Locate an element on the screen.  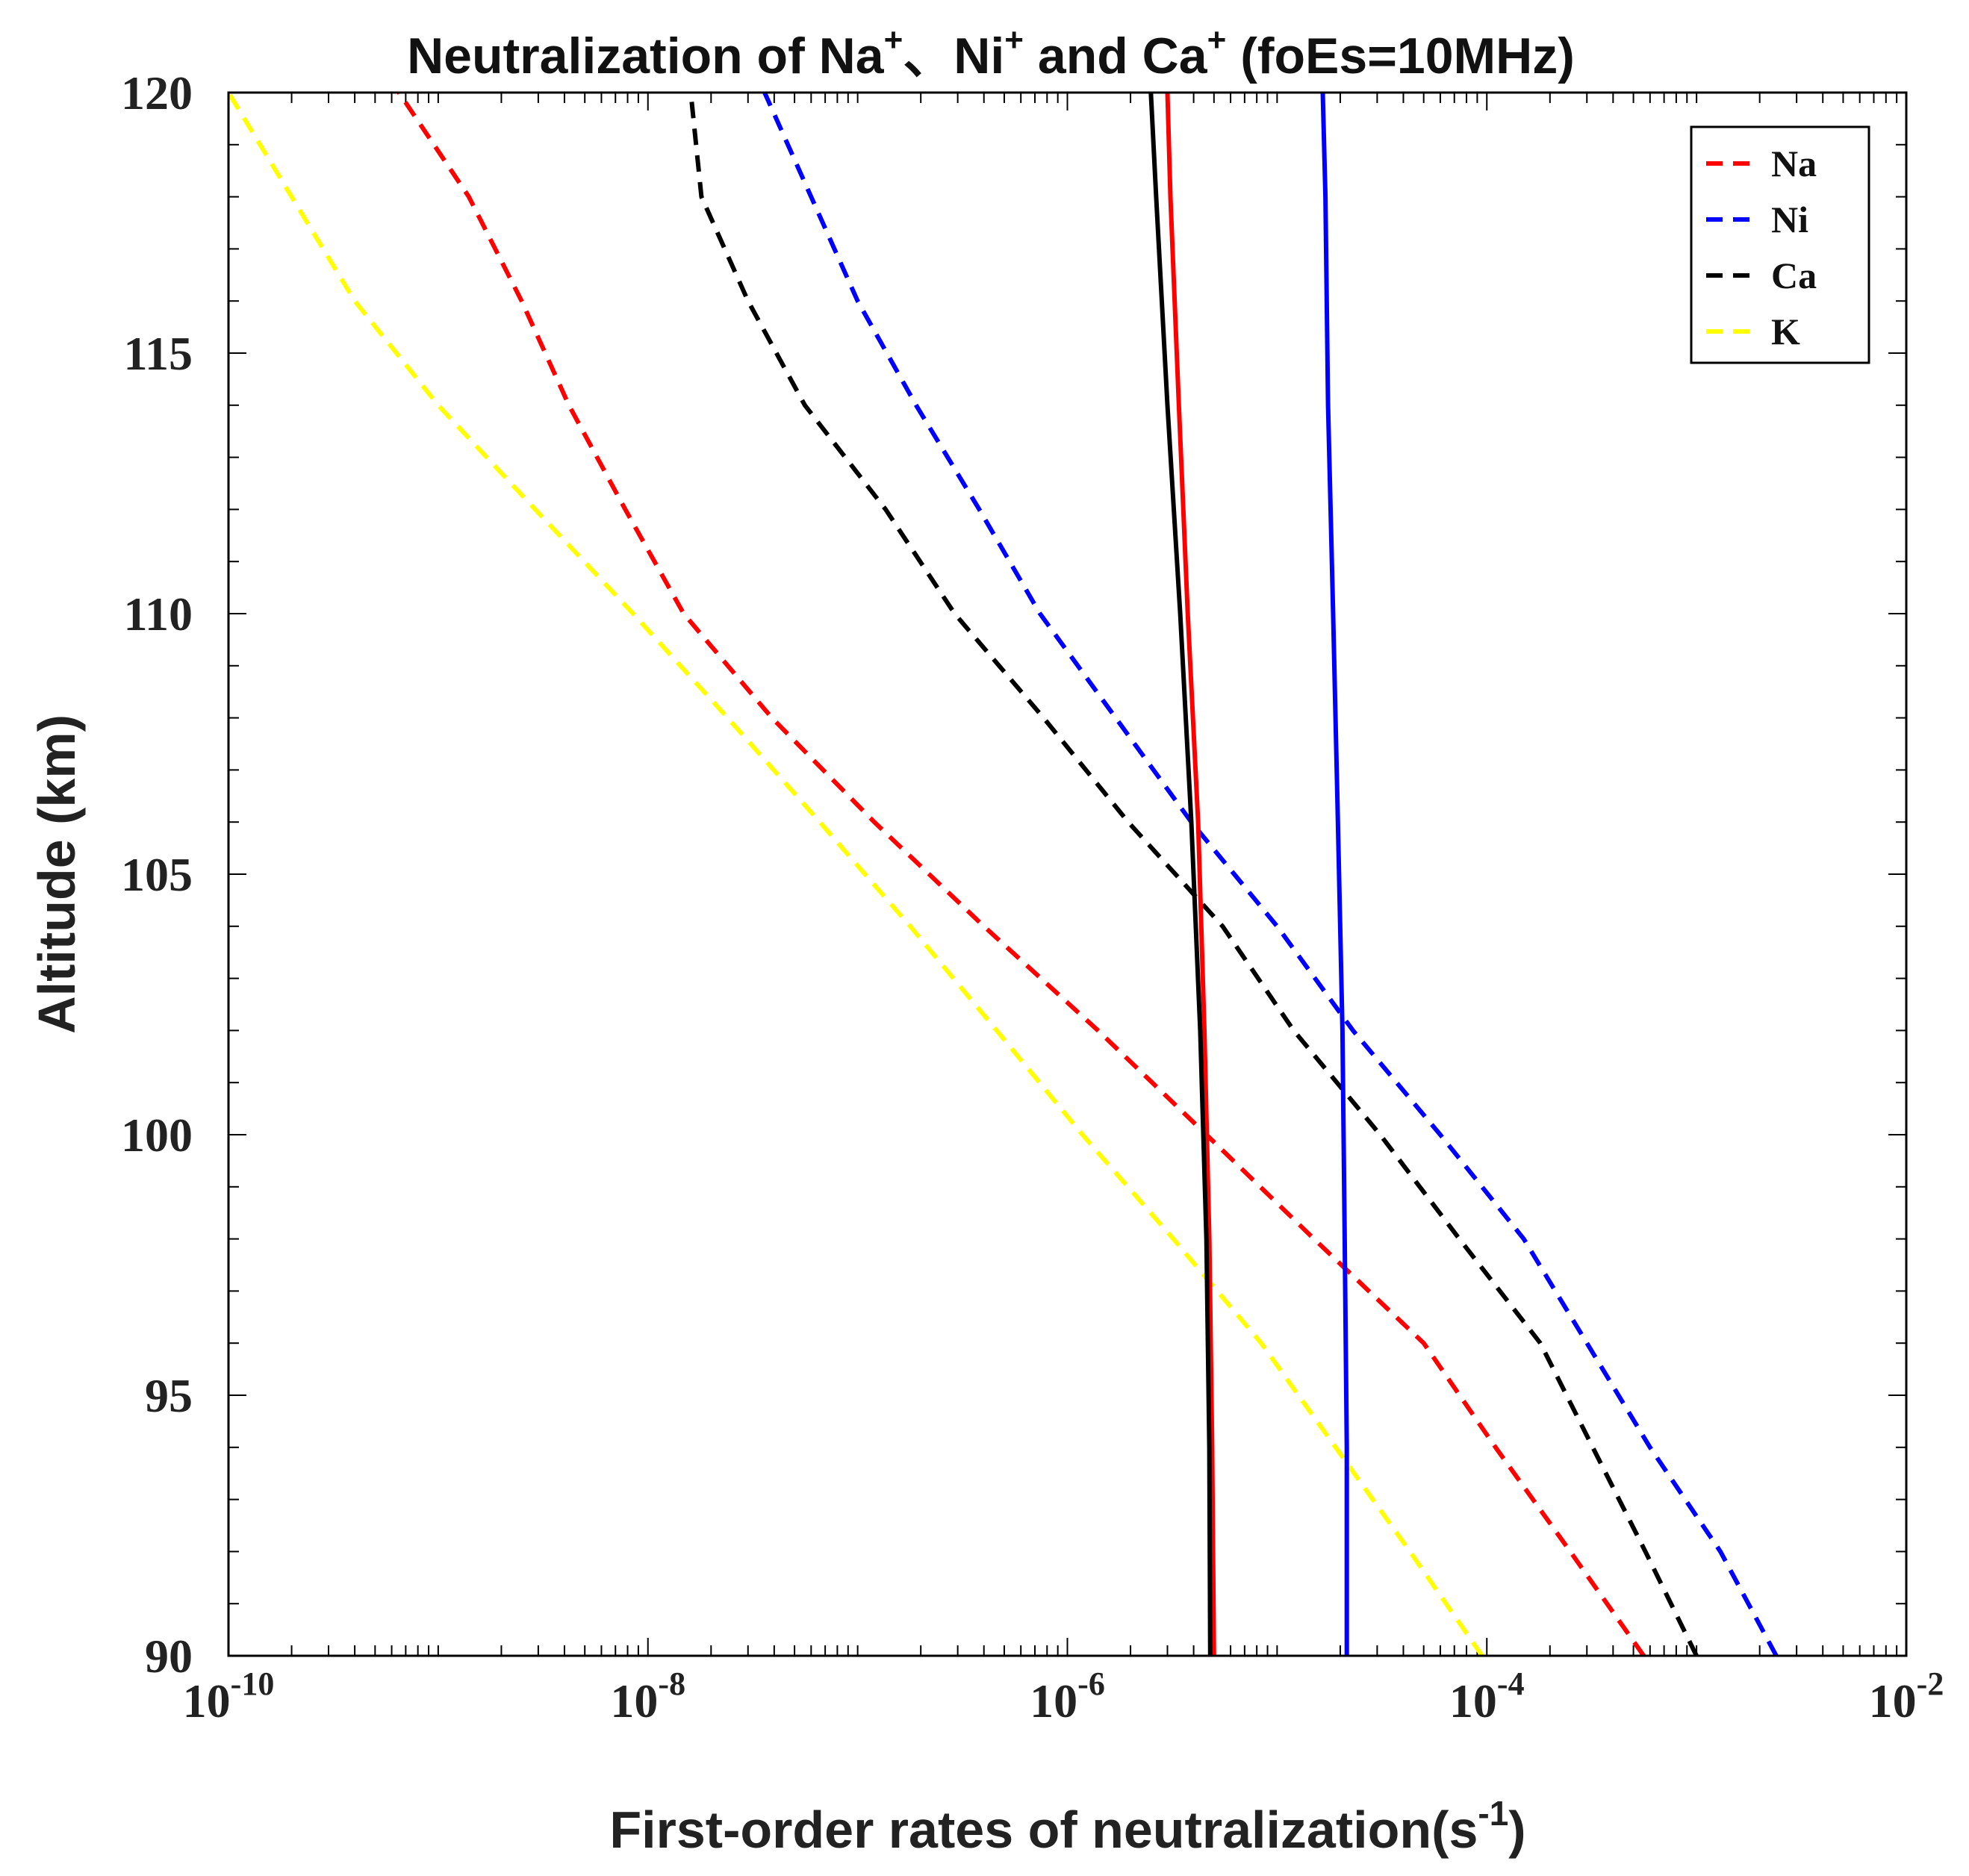
y-tick-label: 100 is located at coordinates (157, 1136).